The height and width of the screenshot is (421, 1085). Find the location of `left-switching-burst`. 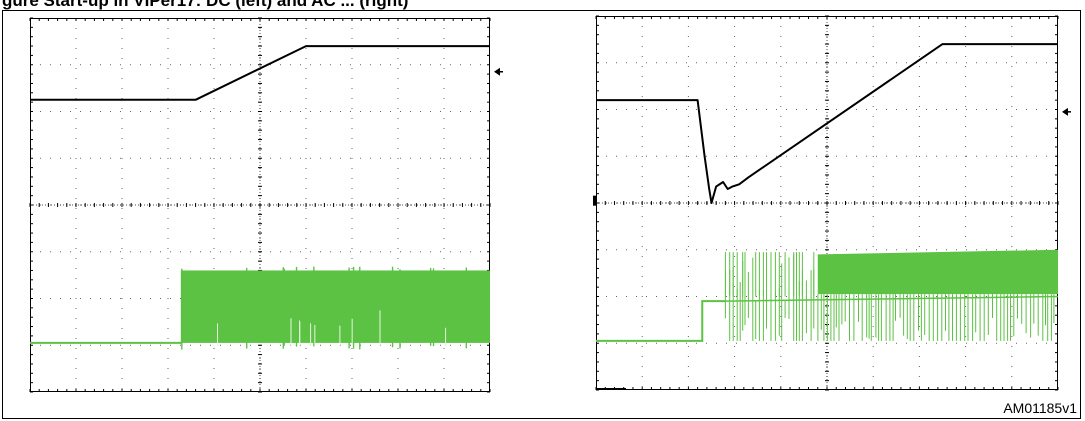

left-switching-burst is located at coordinates (336, 306).